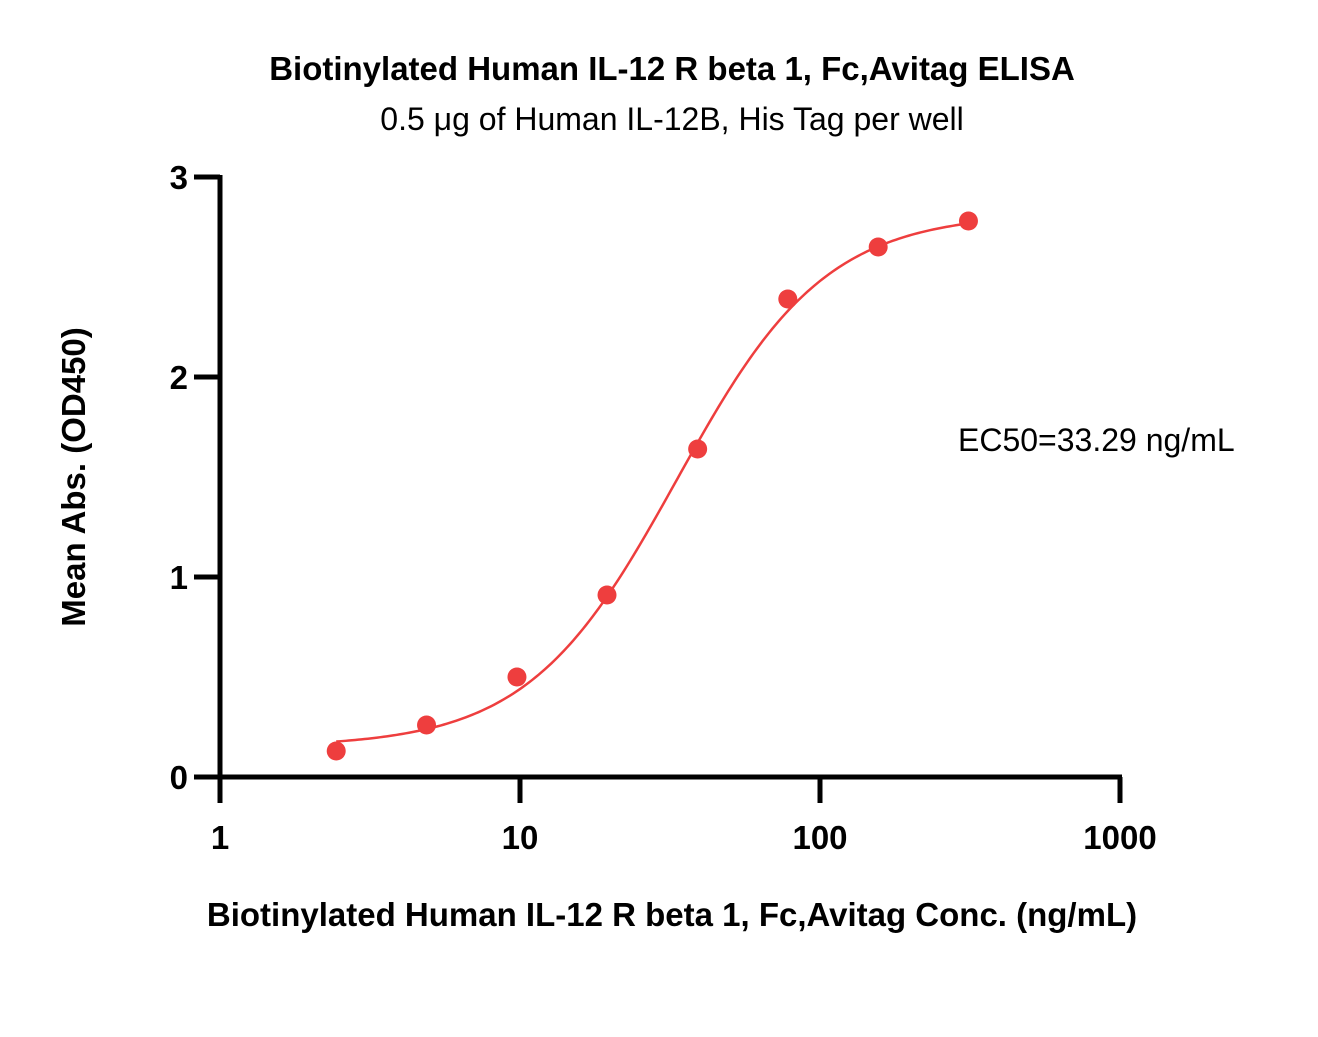 This screenshot has width=1318, height=1037. I want to click on x-tick-label: 100, so click(819, 837).